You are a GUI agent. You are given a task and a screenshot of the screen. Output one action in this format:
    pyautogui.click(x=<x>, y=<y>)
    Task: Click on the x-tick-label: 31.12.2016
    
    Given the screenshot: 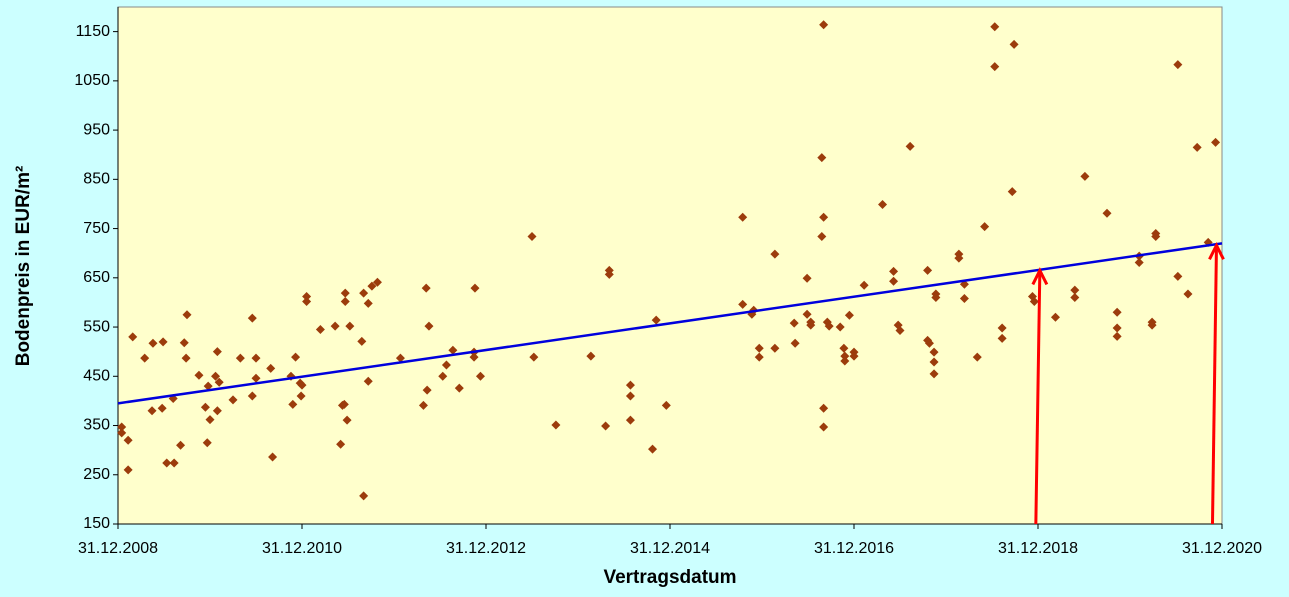 What is the action you would take?
    pyautogui.click(x=854, y=548)
    